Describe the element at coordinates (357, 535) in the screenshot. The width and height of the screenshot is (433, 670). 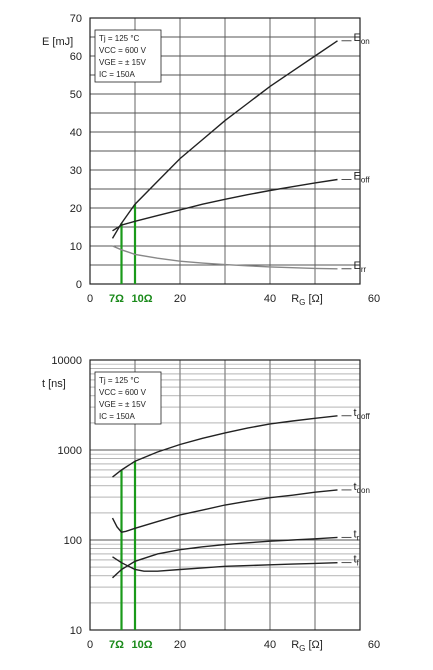
I see `series-label-tr: tr` at that location.